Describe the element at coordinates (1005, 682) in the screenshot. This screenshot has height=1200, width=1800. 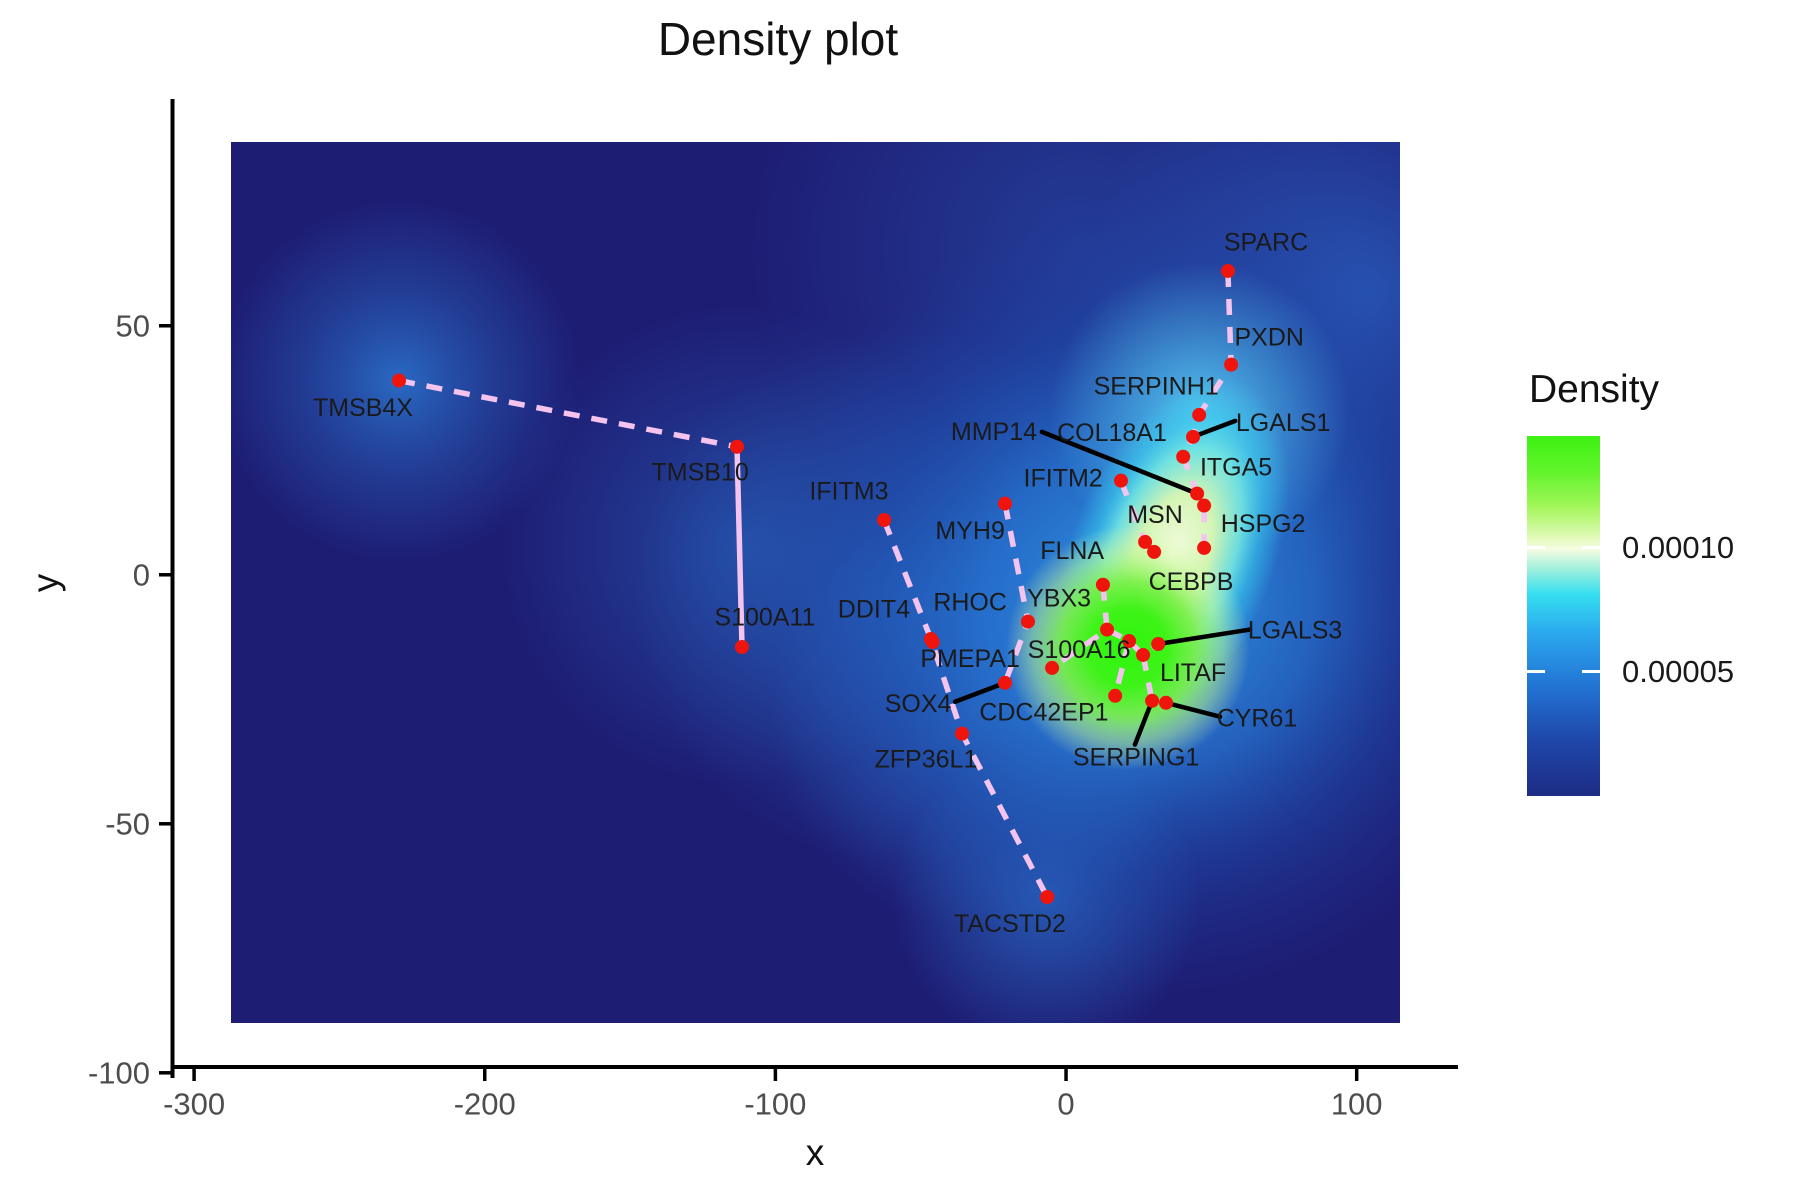
I see `gene-point-SOX4` at that location.